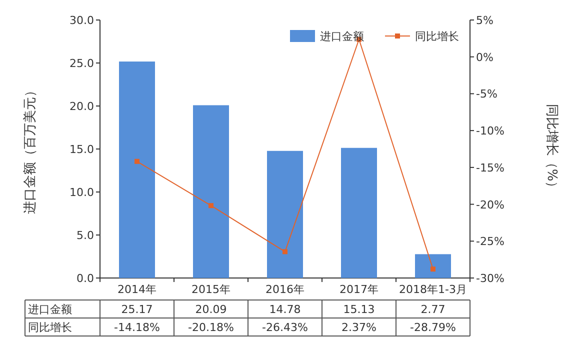  Describe the element at coordinates (437, 36) in the screenshot. I see `legend-label: 同比增长` at that location.